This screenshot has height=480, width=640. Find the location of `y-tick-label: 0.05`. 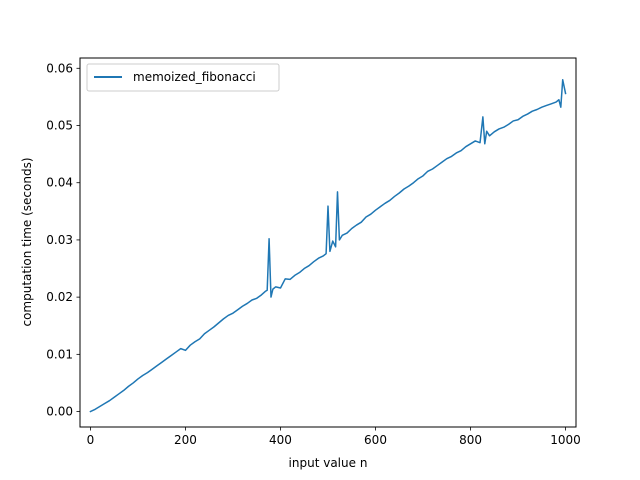

y-tick-label: 0.05 is located at coordinates (59, 126).